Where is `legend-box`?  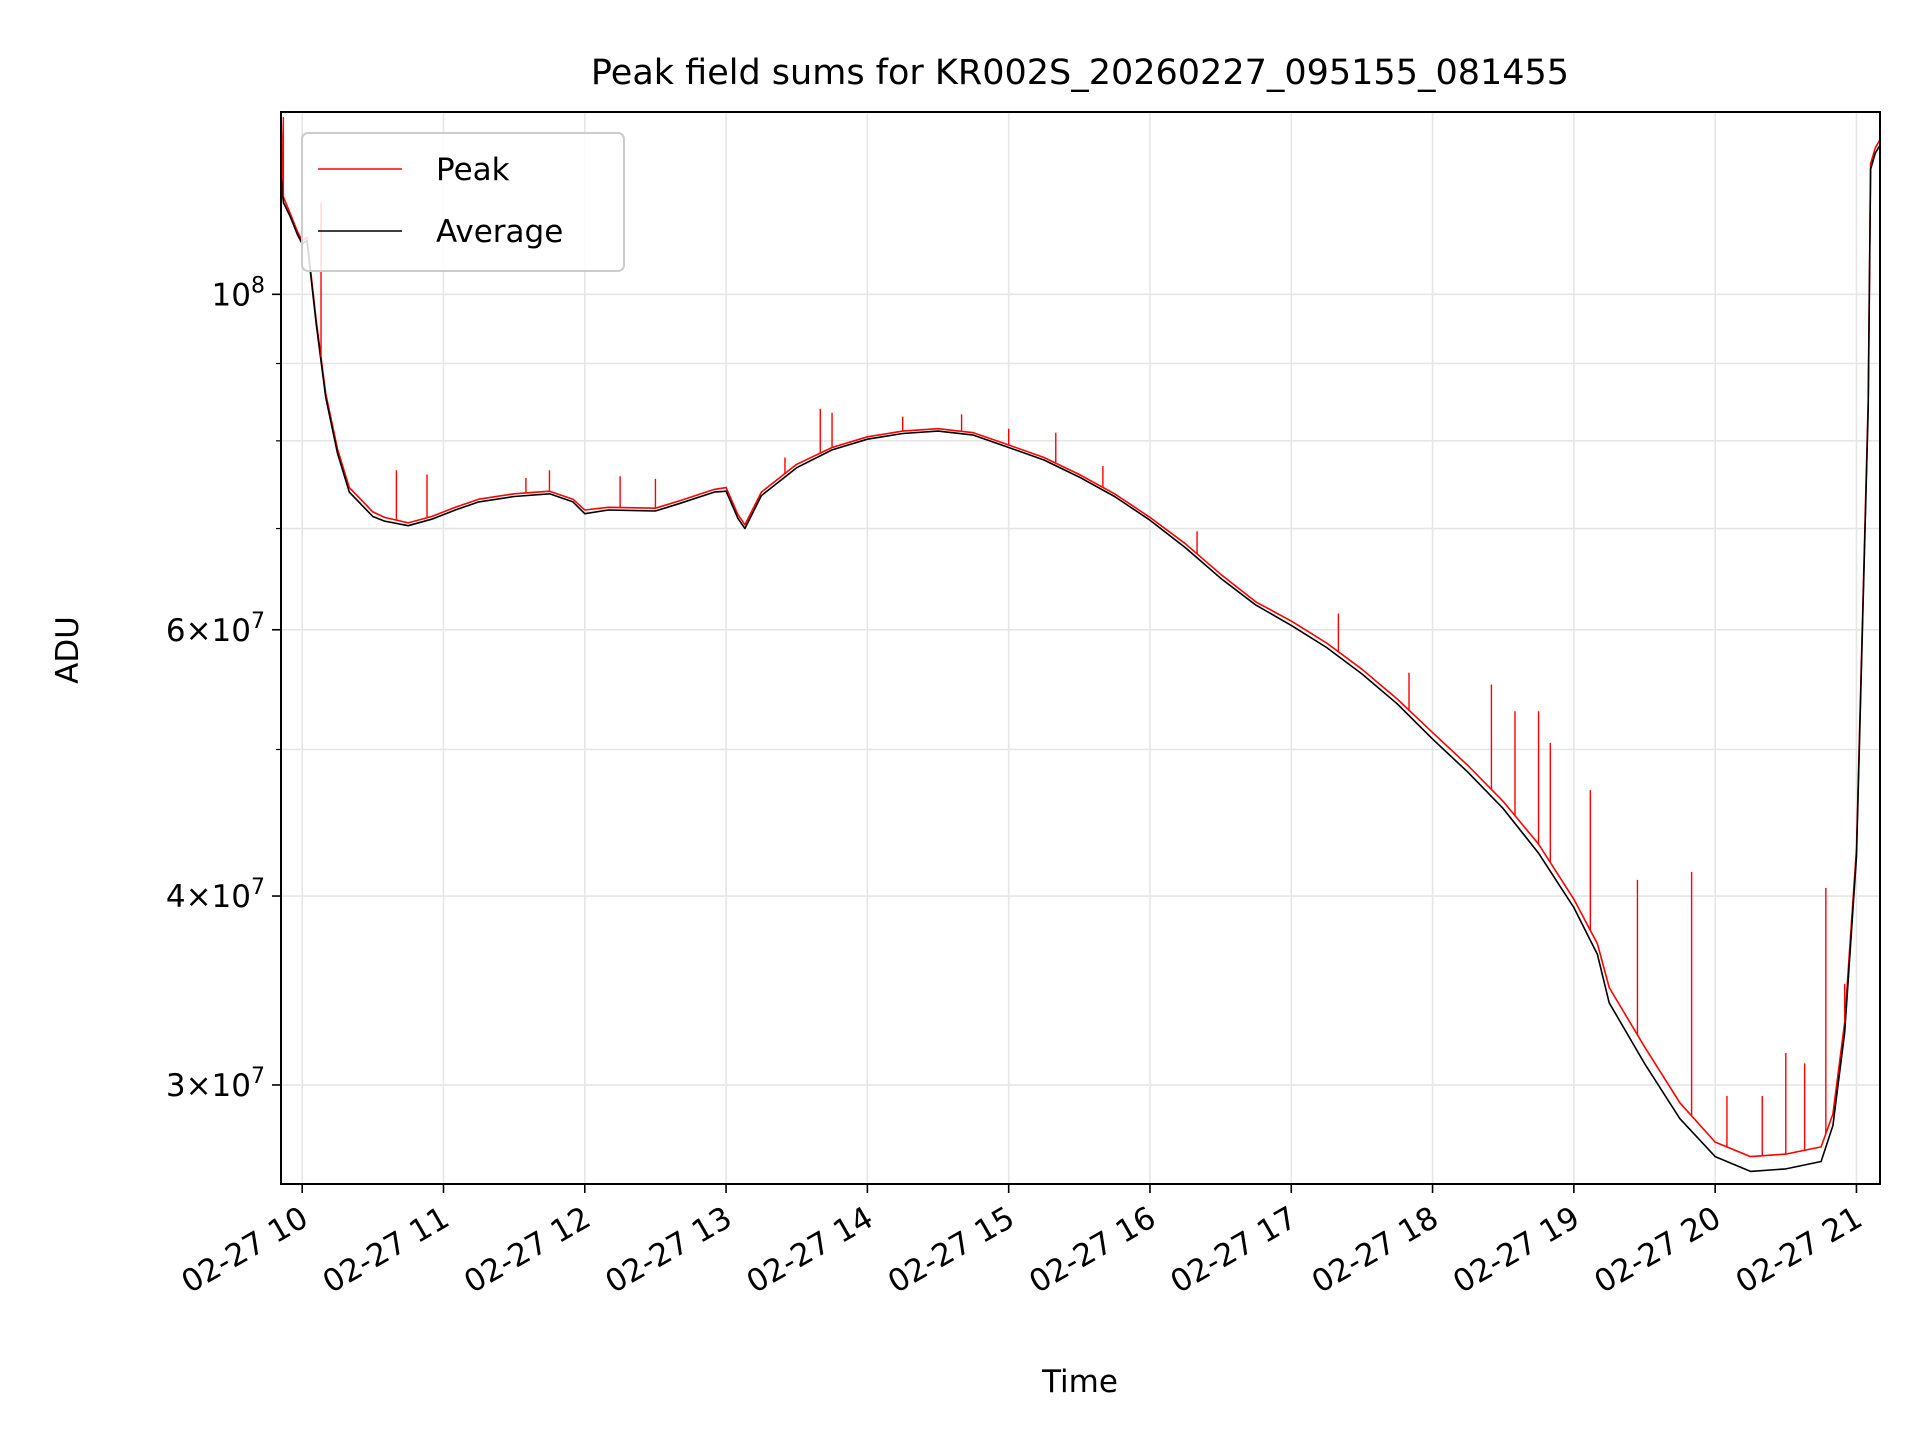
legend-box is located at coordinates (463, 202).